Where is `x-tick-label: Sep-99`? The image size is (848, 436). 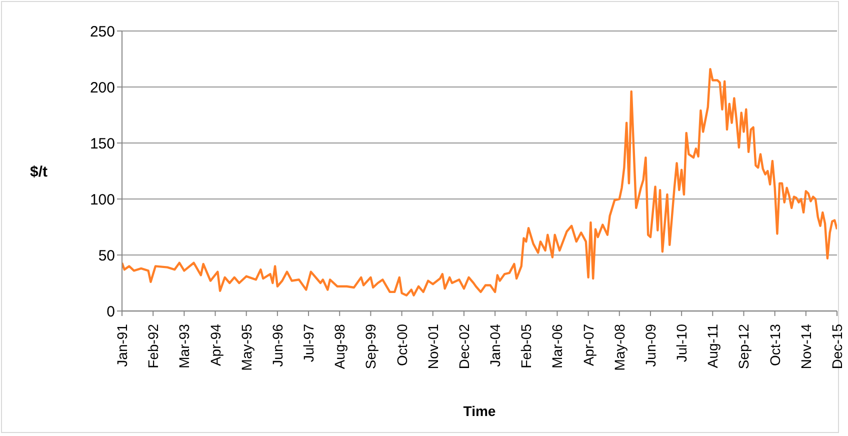
x-tick-label: Sep-99 is located at coordinates (370, 347).